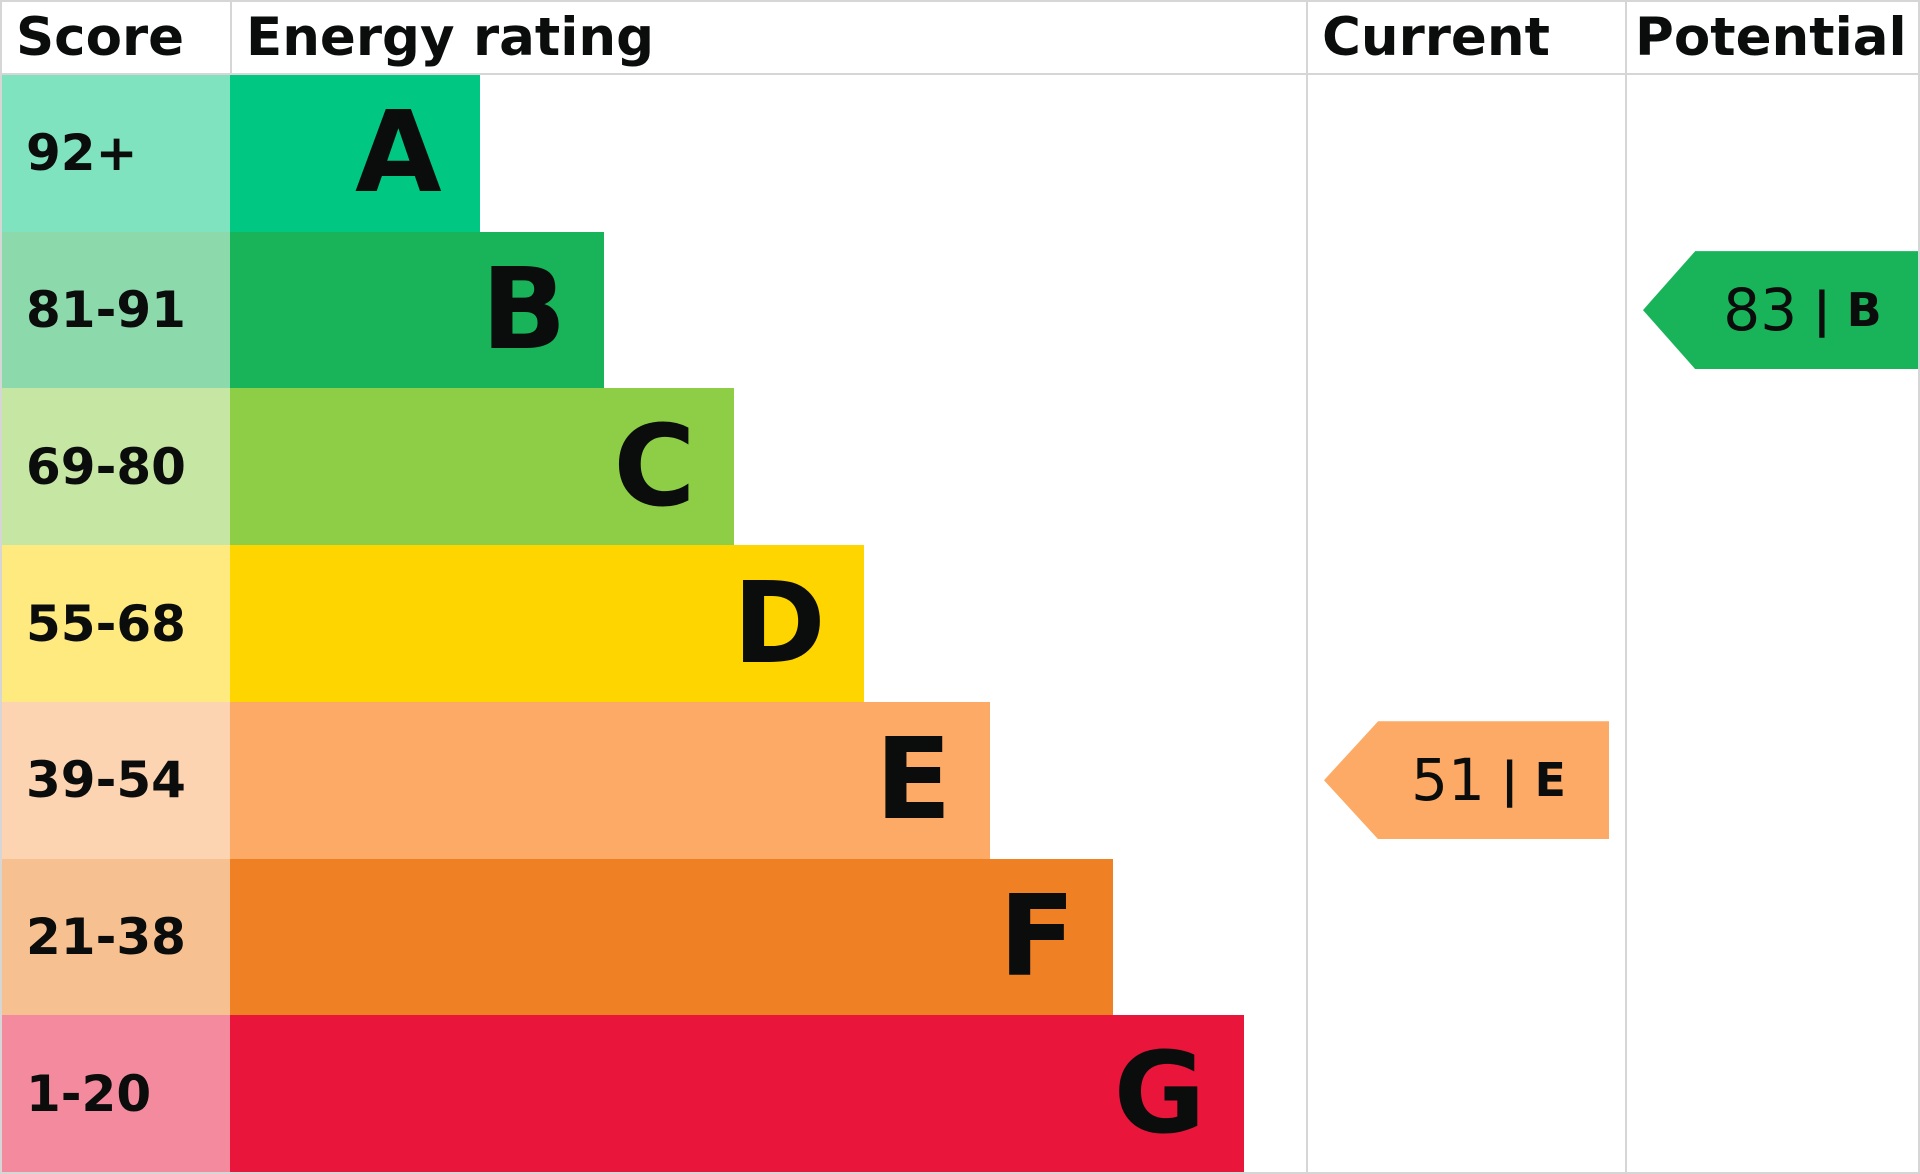 The image size is (1920, 1174). I want to click on band-letter-c: C, so click(654, 466).